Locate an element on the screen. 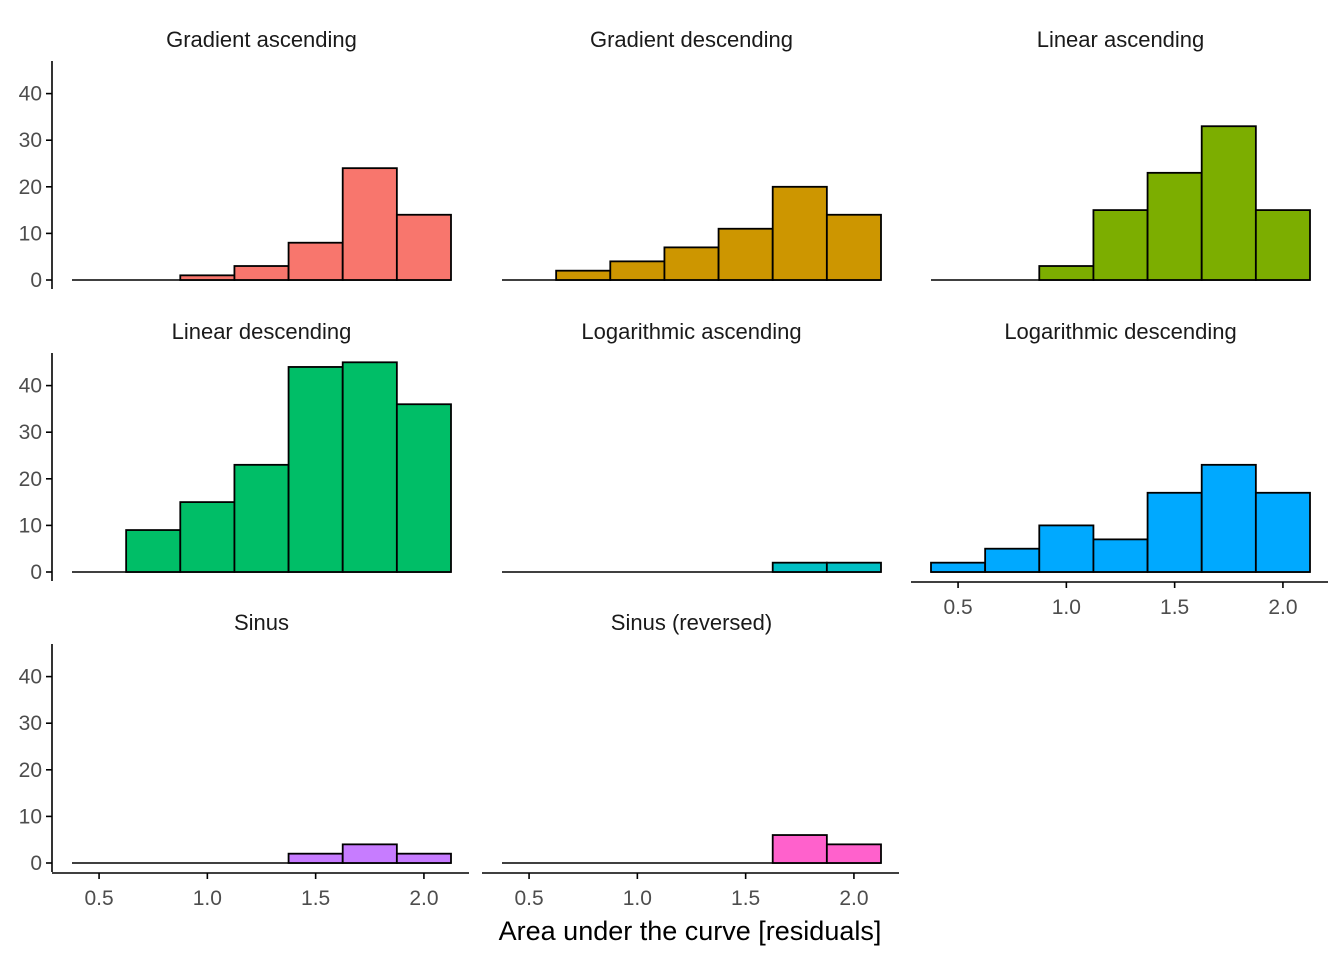 The image size is (1344, 960). facet-title: Logarithmic descending is located at coordinates (1120, 331).